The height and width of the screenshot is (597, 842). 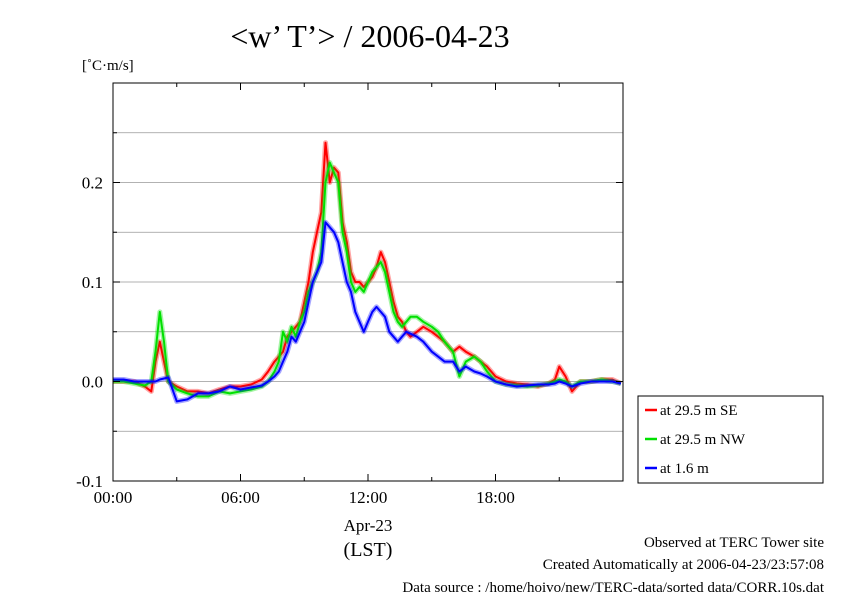 I want to click on legend-label-0: at 29.5 m SE, so click(x=699, y=411).